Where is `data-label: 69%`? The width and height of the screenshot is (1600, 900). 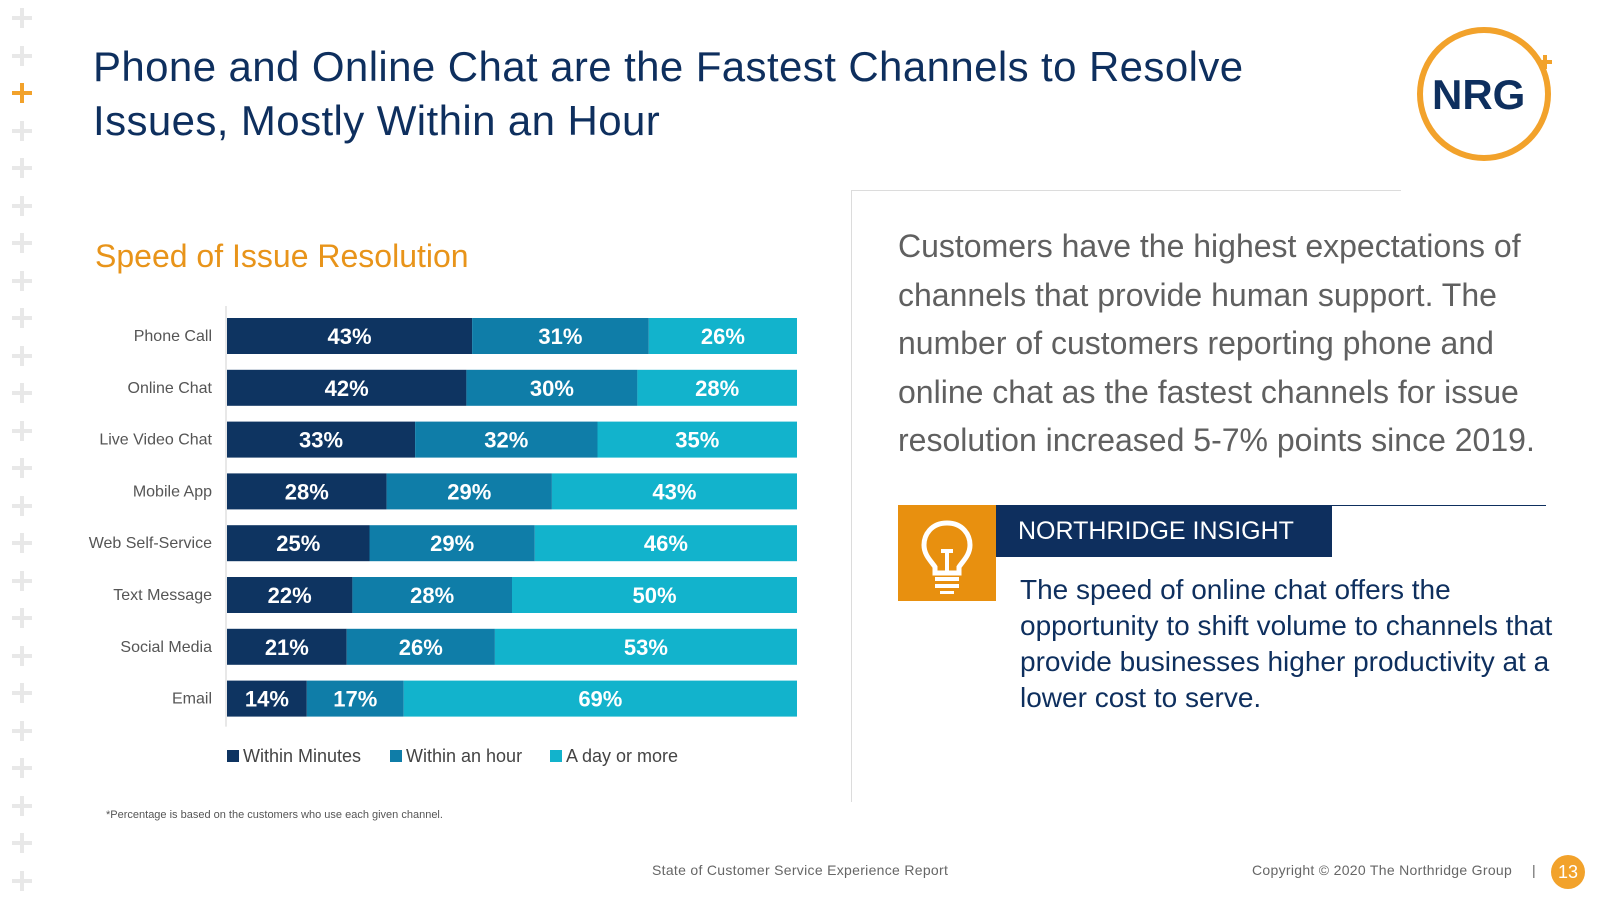 data-label: 69% is located at coordinates (600, 699).